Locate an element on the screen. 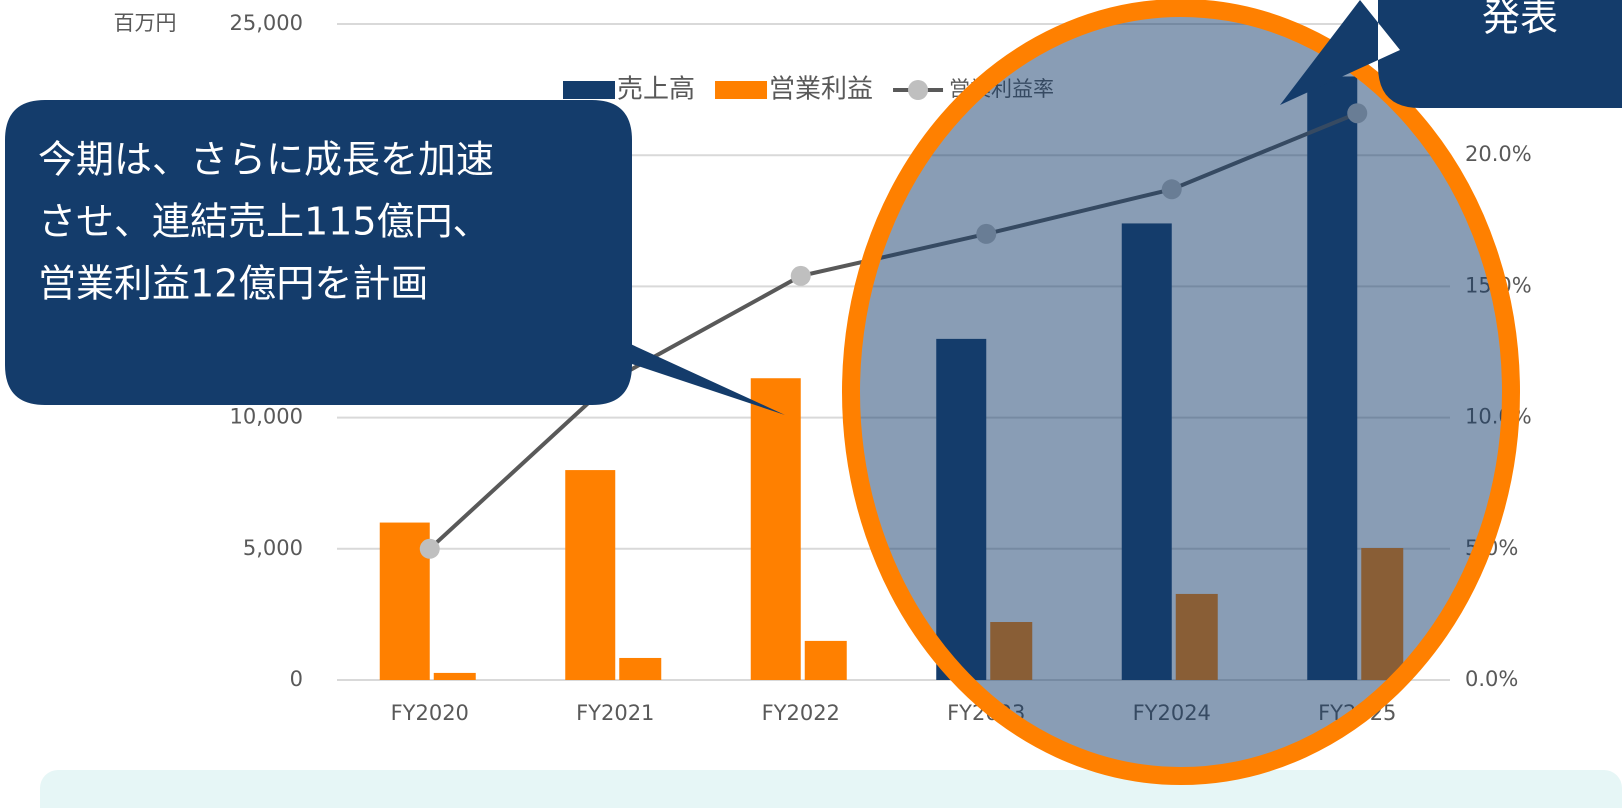  y-axis-unit: 百万円 is located at coordinates (145, 23).